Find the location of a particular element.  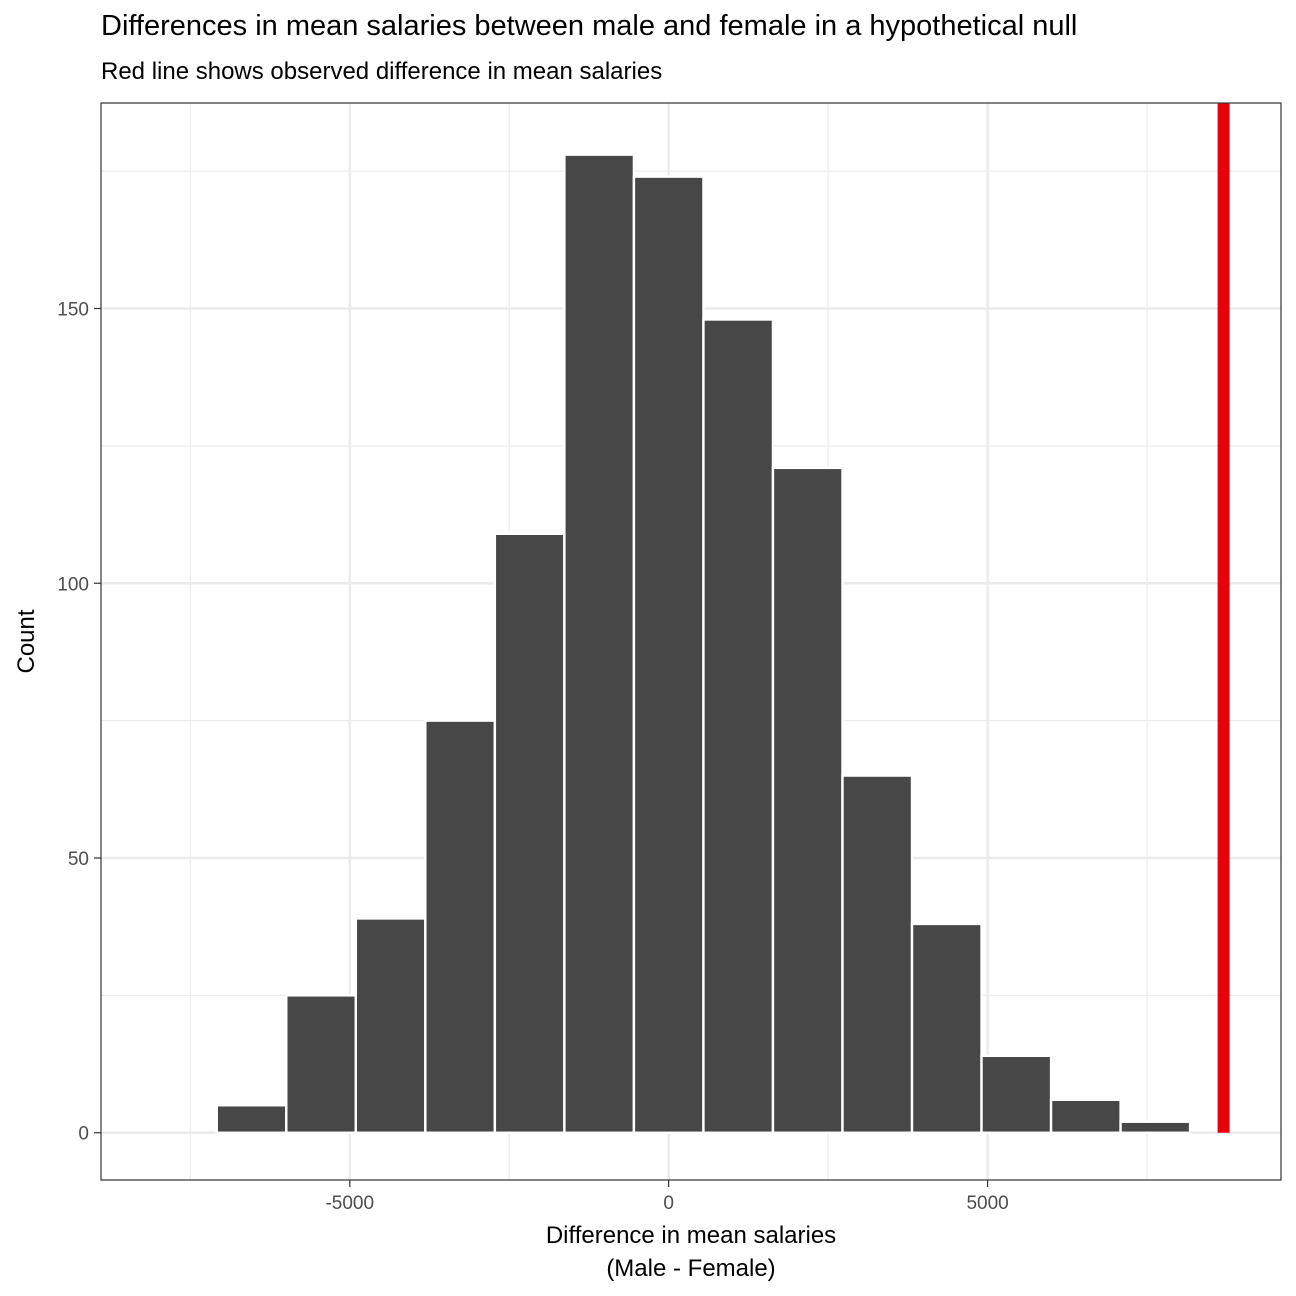

x-tick-label: -5000 is located at coordinates (349, 1203).